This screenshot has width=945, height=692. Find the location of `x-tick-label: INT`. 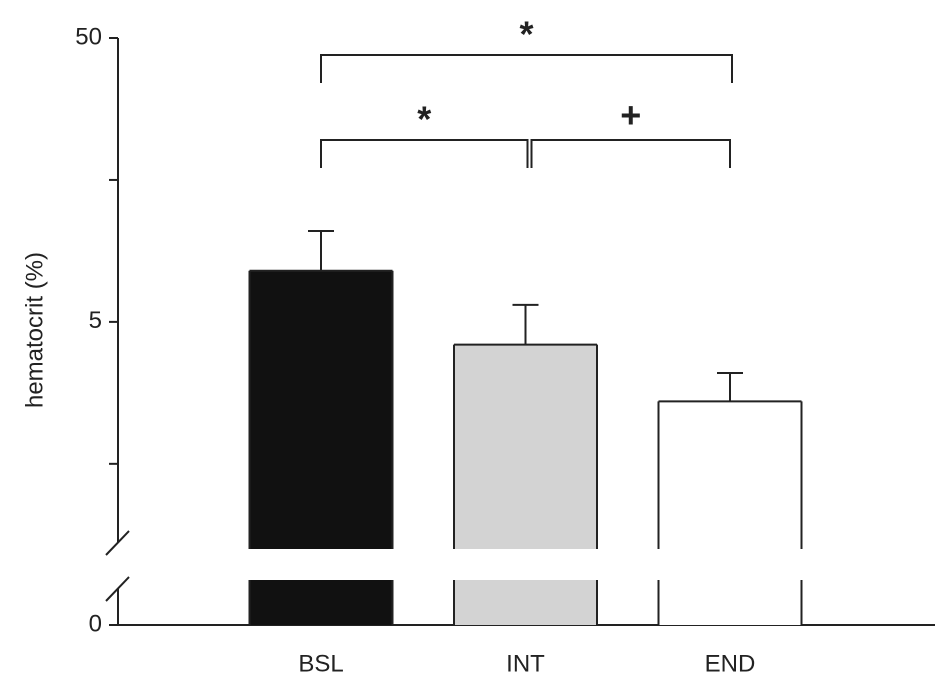

x-tick-label: INT is located at coordinates (525, 663).